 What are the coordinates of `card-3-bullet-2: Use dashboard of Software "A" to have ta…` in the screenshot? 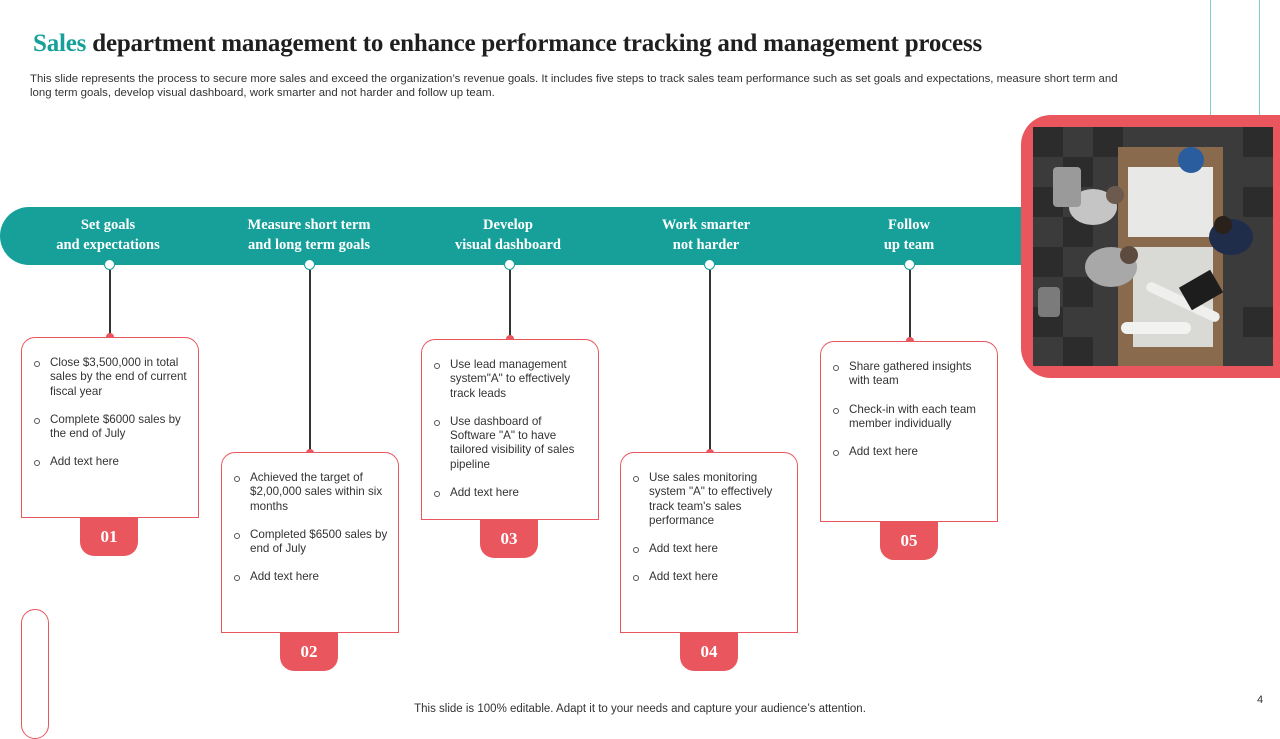 It's located at (510, 443).